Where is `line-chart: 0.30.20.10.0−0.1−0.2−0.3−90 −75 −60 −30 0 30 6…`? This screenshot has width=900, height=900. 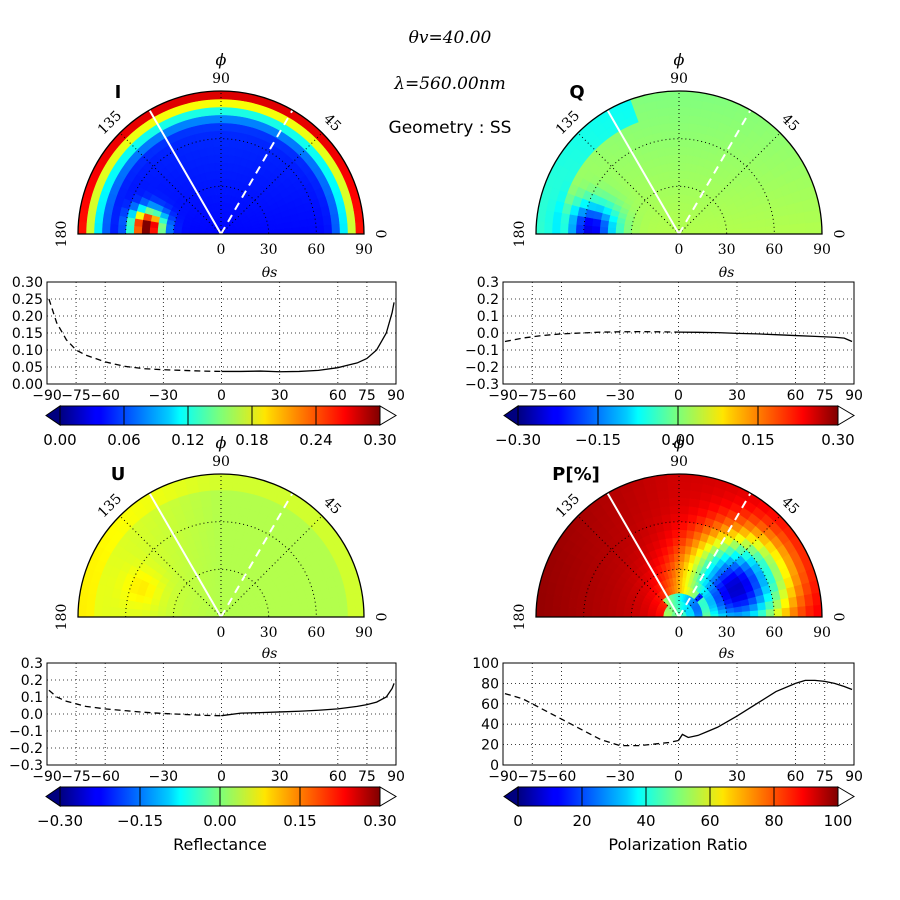 line-chart: 0.30.20.10.0−0.1−0.2−0.3−90 −75 −60 −30 0 30 6… is located at coordinates (664, 334).